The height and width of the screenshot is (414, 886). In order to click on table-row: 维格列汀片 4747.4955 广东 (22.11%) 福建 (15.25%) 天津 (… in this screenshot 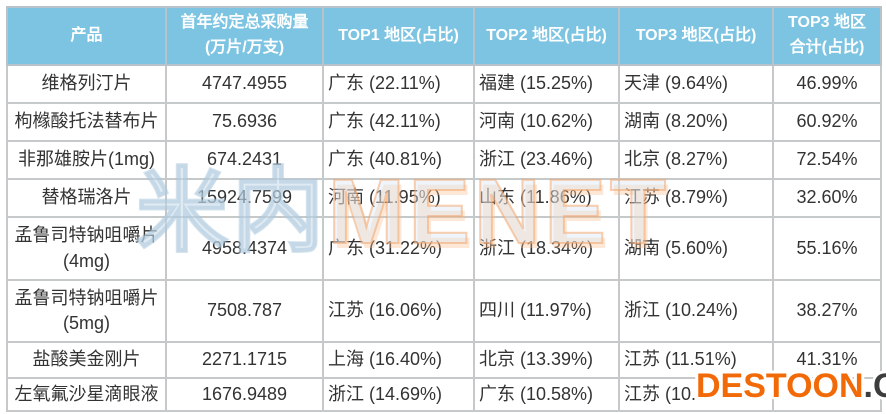, I will do `click(444, 84)`.